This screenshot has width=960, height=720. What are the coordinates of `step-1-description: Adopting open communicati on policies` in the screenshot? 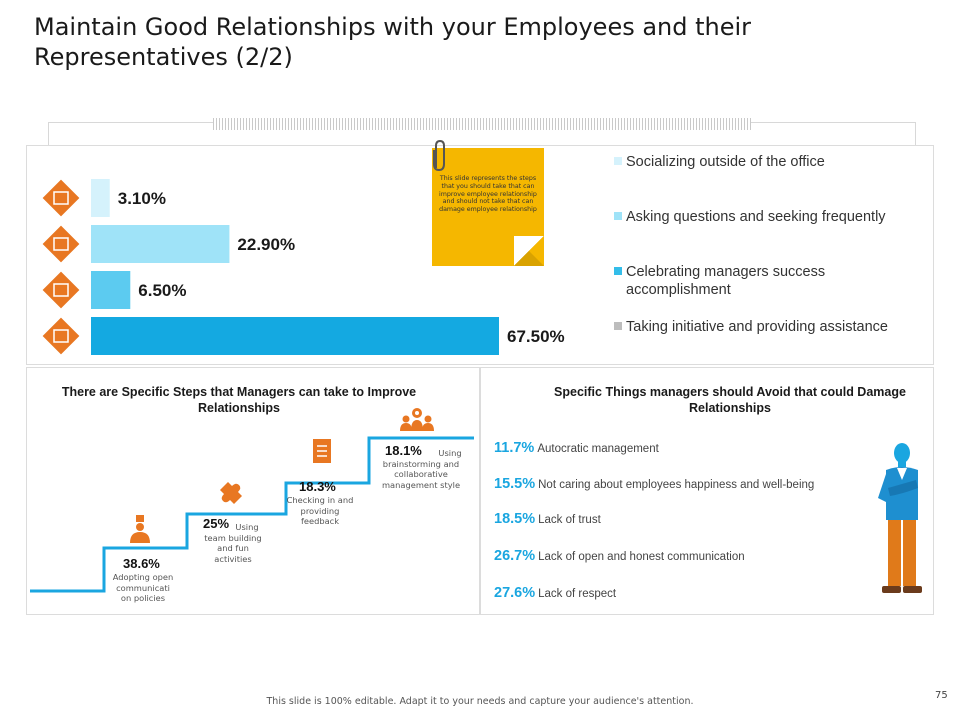 It's located at (143, 587).